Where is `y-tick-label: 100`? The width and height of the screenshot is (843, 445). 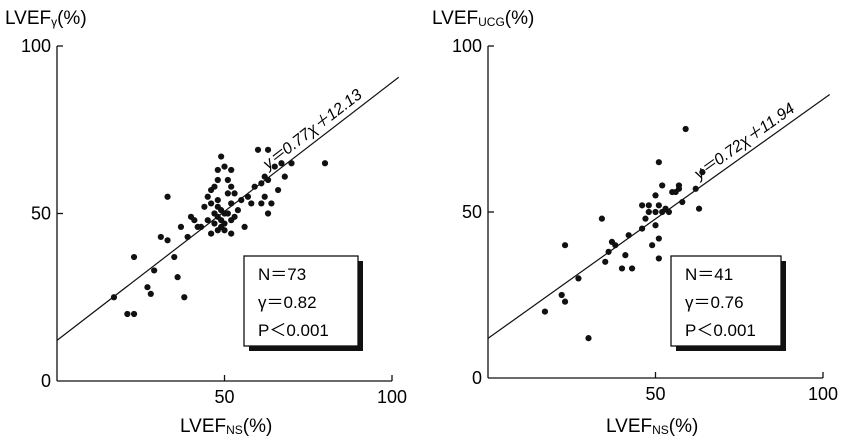
y-tick-label: 100 is located at coordinates (36, 46).